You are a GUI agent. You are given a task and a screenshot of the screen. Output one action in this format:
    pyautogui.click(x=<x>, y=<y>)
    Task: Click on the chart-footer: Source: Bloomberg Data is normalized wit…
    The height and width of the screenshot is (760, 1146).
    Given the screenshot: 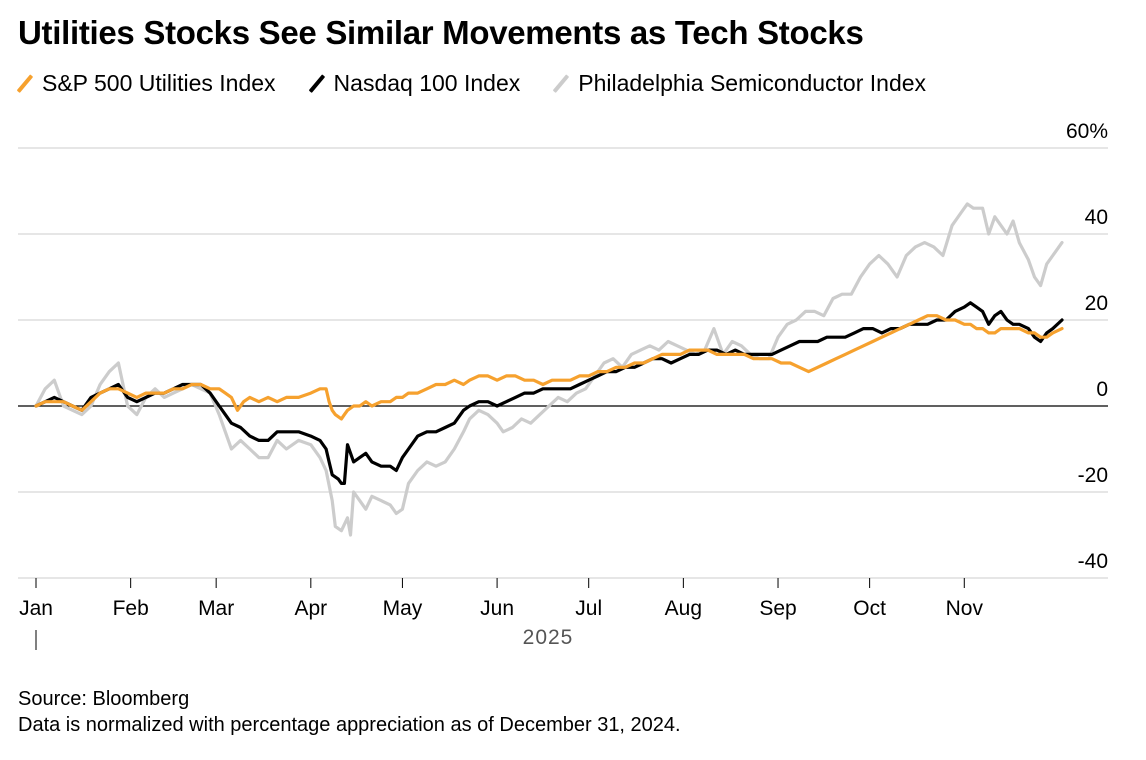 What is the action you would take?
    pyautogui.click(x=349, y=712)
    